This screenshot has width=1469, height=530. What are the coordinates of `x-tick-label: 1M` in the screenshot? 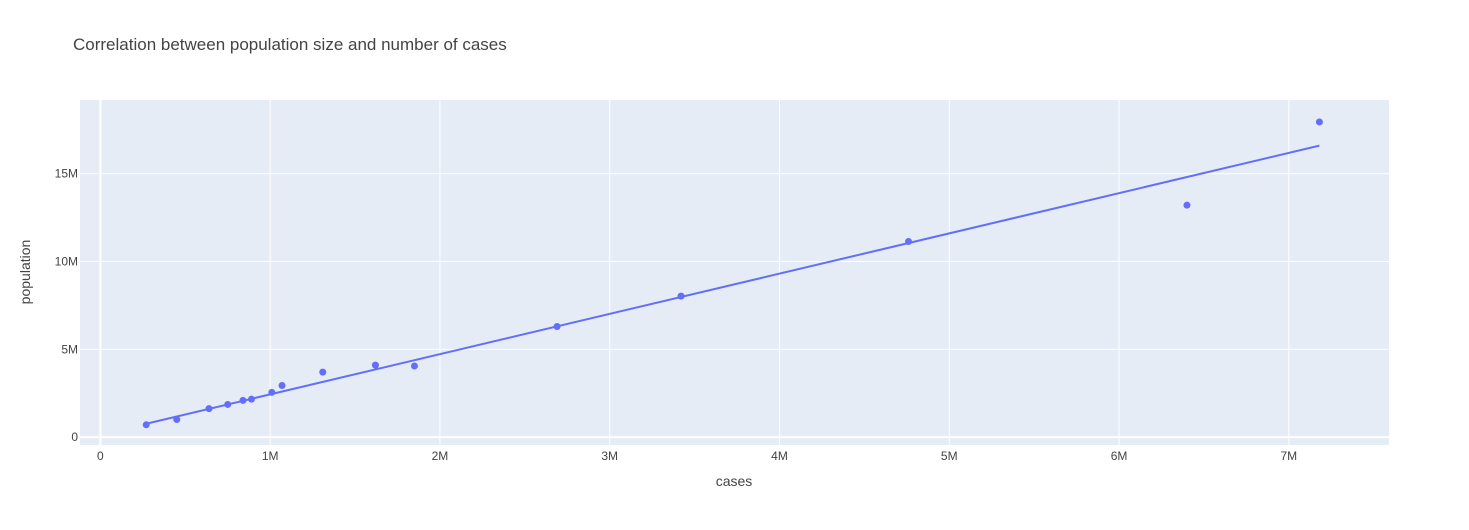 It's located at (270, 456).